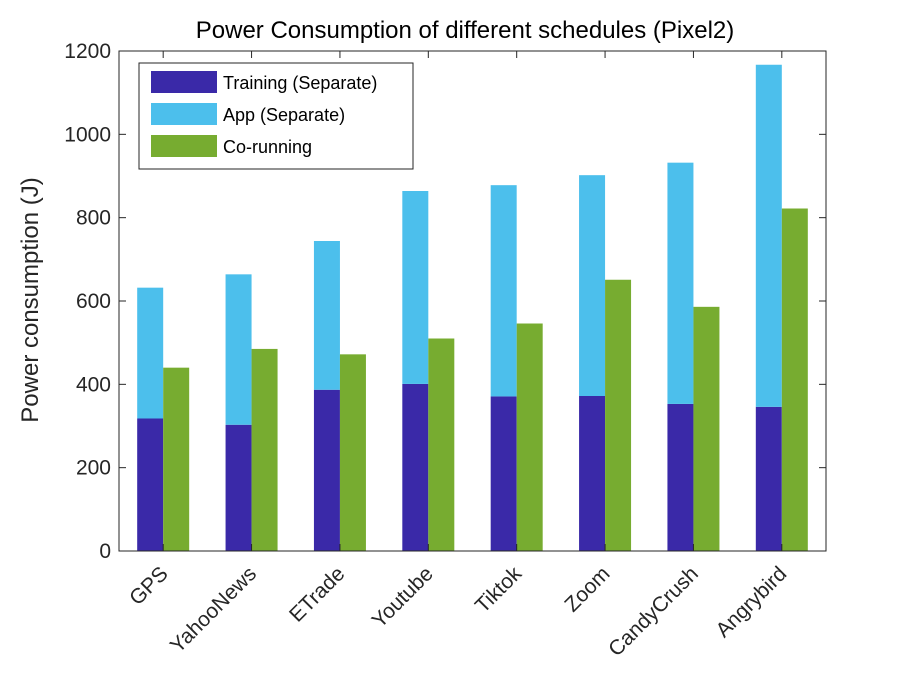 The image size is (913, 685). I want to click on bar-app-separate-angrybird, so click(768, 235).